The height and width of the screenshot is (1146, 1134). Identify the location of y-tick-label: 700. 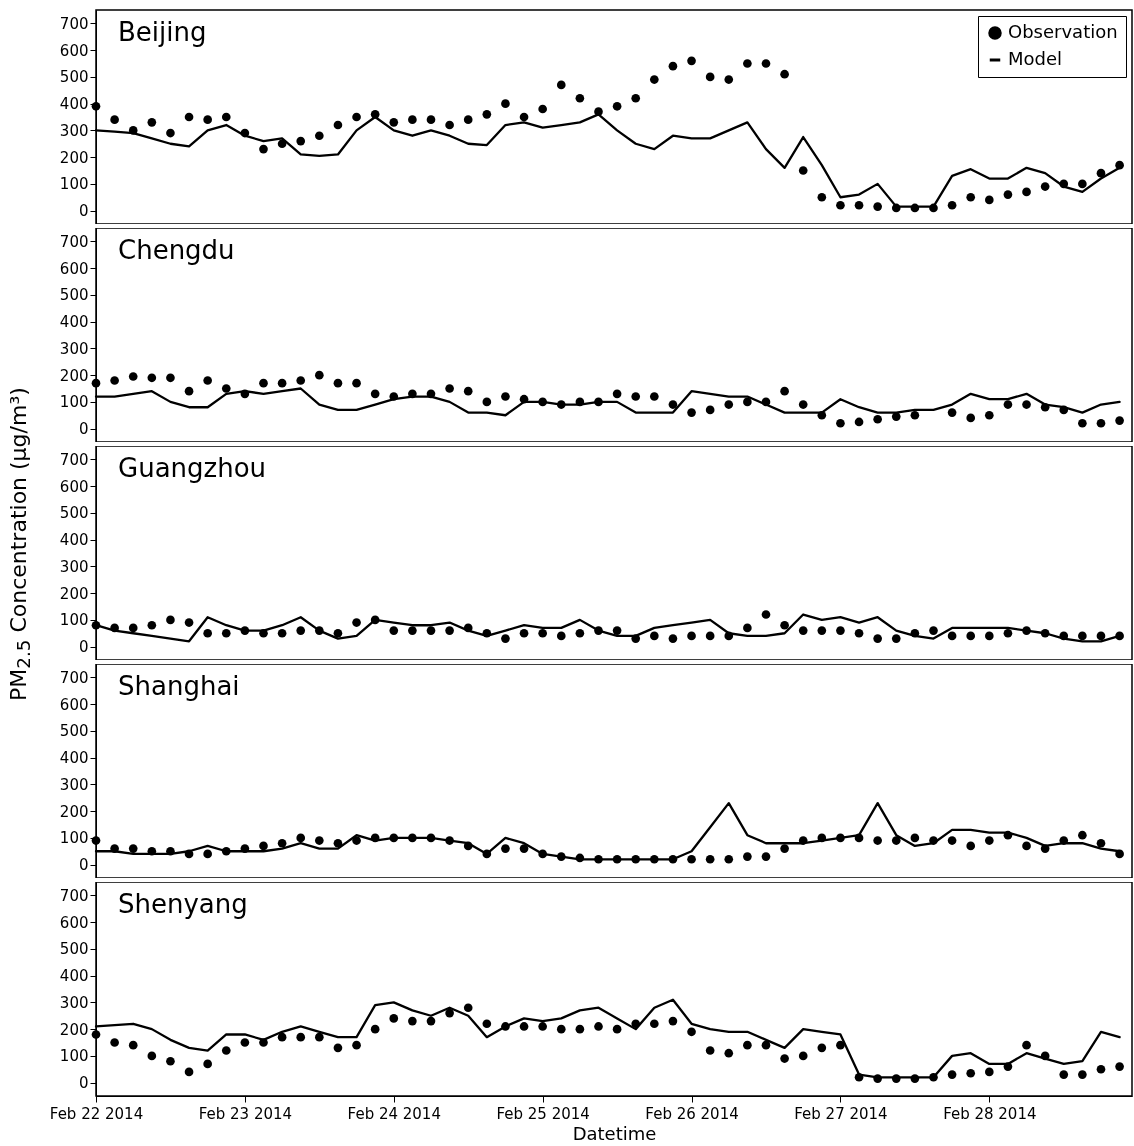
(74, 241).